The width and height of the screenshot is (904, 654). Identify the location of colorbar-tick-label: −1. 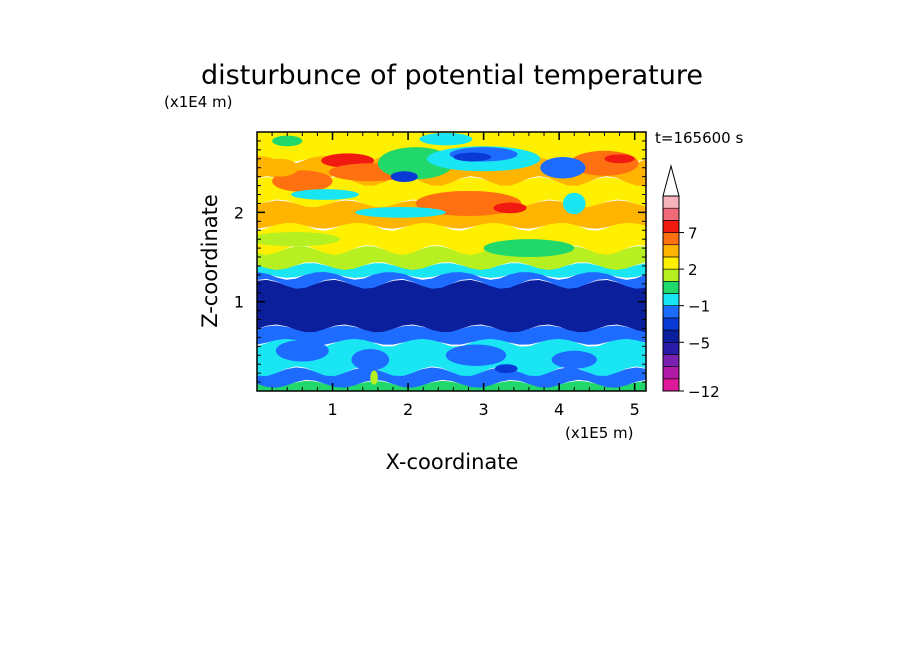
(699, 307).